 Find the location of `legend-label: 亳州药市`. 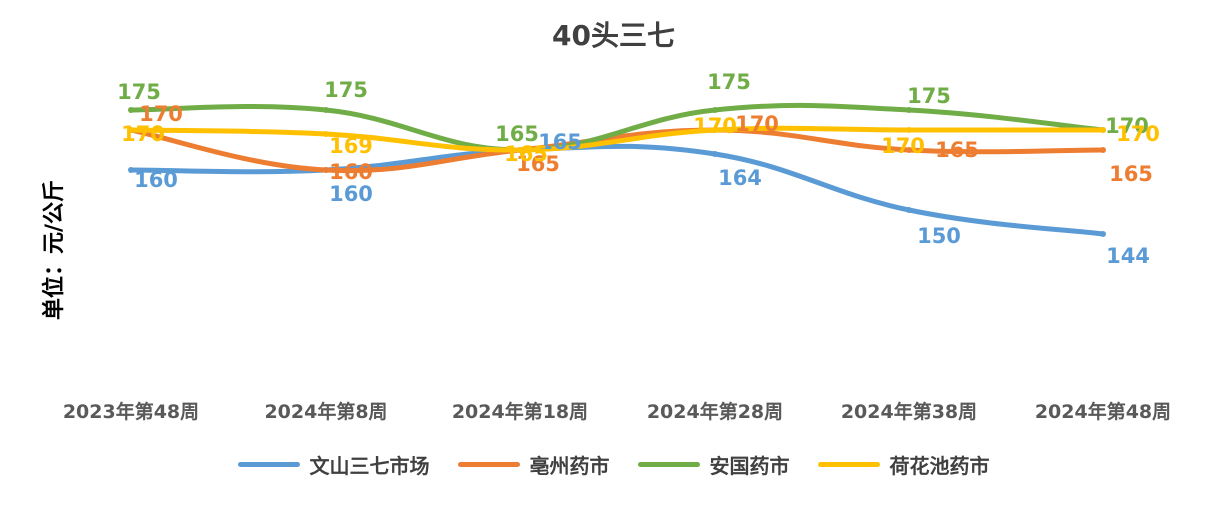

legend-label: 亳州药市 is located at coordinates (569, 466).